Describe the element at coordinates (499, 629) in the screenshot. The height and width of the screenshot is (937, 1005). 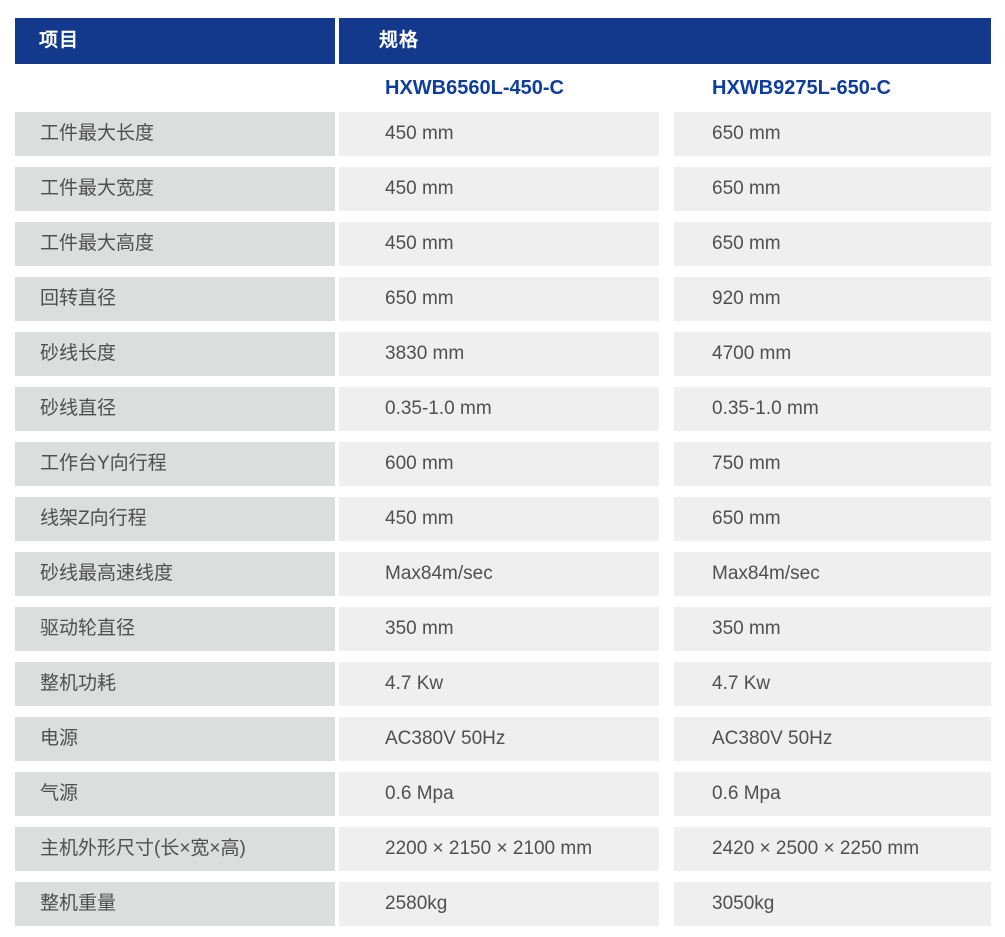
I see `spec-row-value-model-1: 350 mm` at that location.